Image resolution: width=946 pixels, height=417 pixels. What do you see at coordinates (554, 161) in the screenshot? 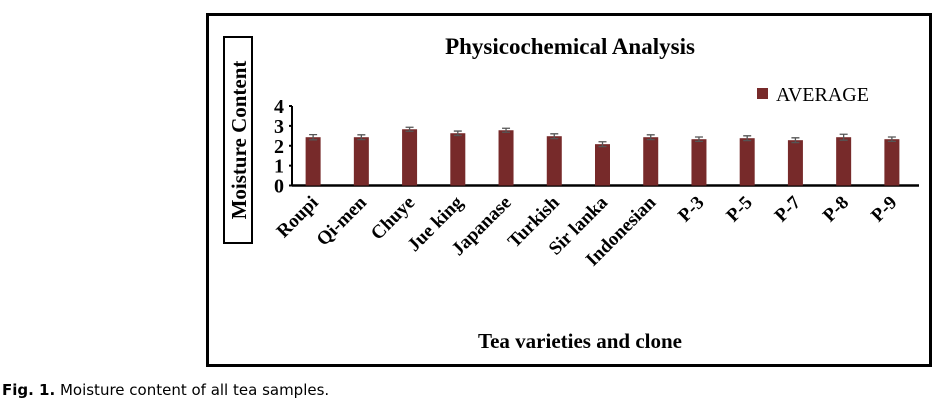
I see `bar-turkish` at bounding box center [554, 161].